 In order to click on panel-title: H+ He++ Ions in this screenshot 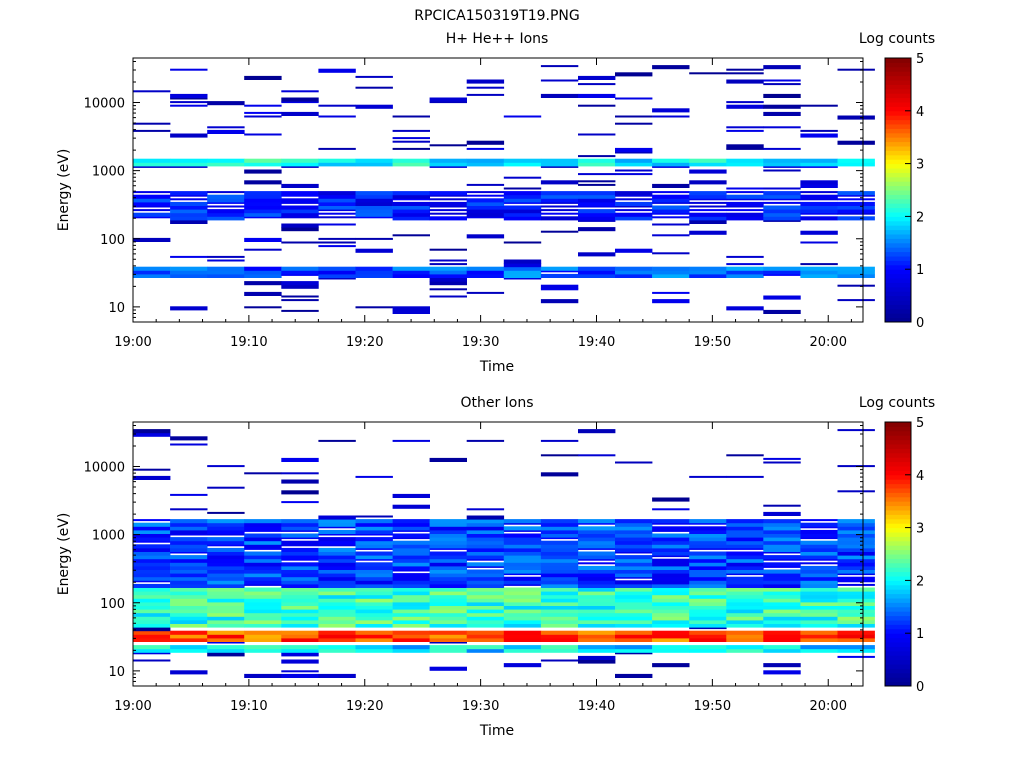, I will do `click(497, 39)`.